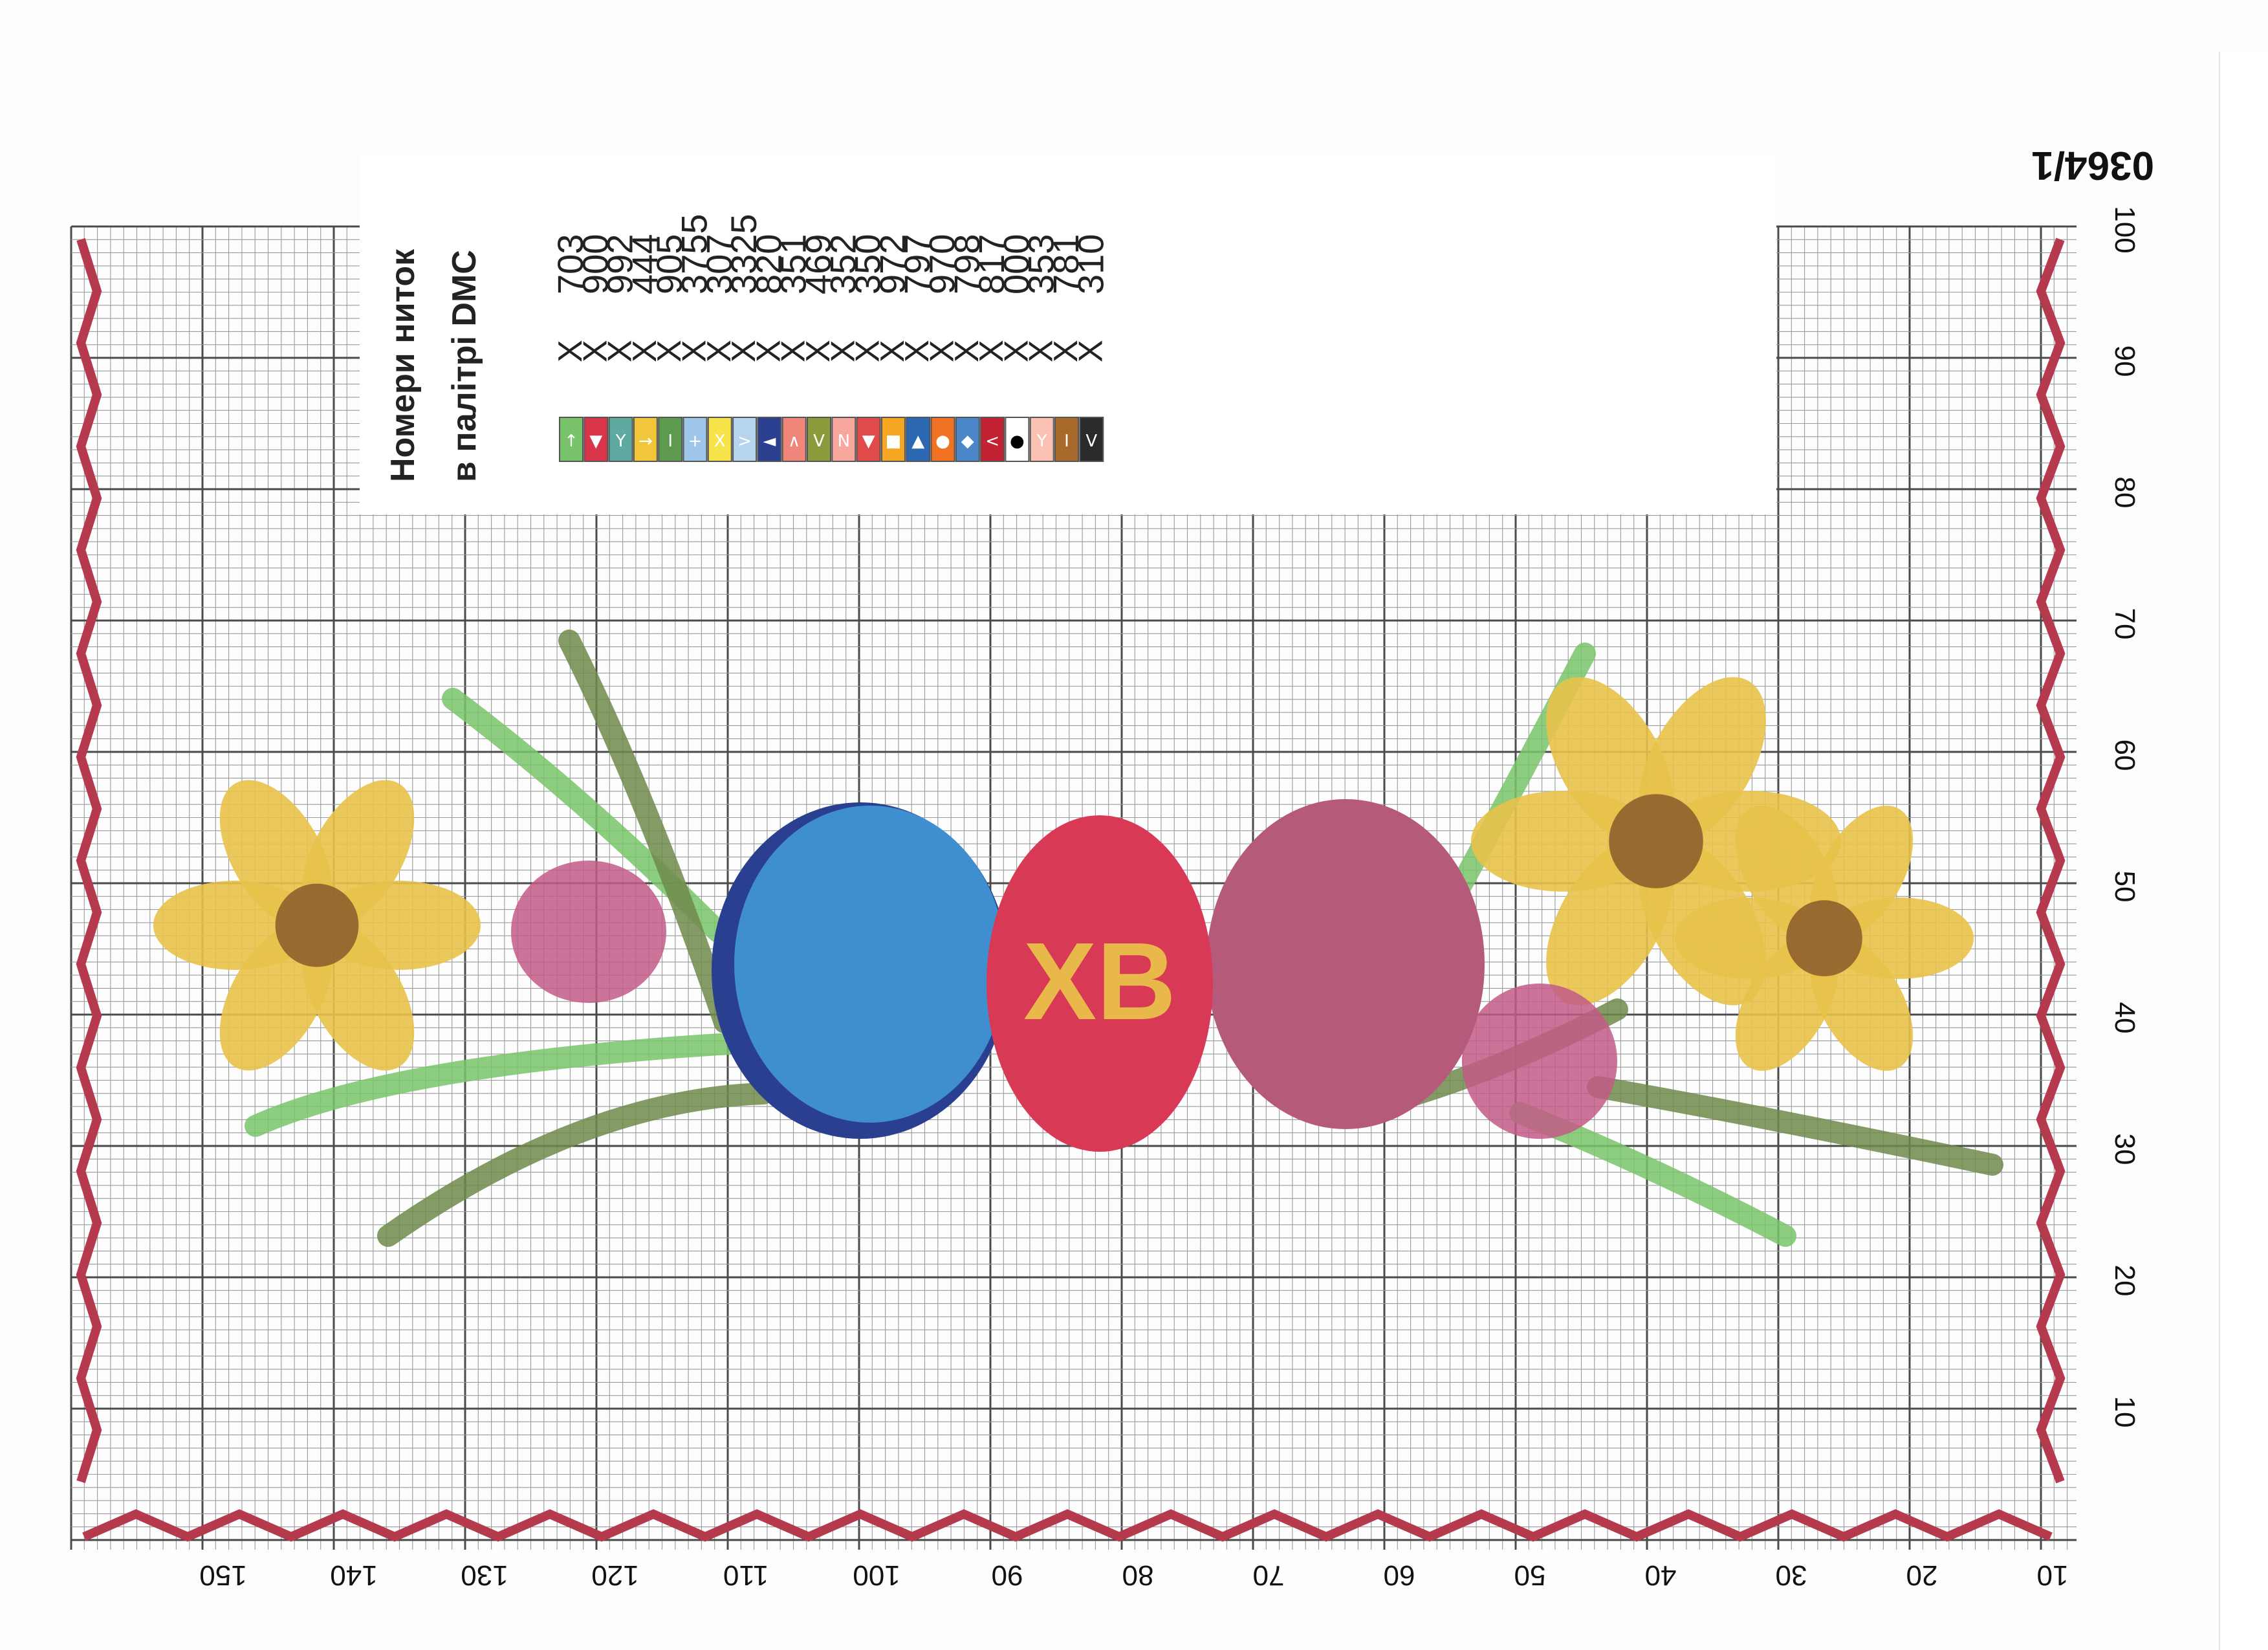 This screenshot has width=2268, height=1650. Describe the element at coordinates (1792, 1575) in the screenshot. I see `column-axis-label: 30` at that location.